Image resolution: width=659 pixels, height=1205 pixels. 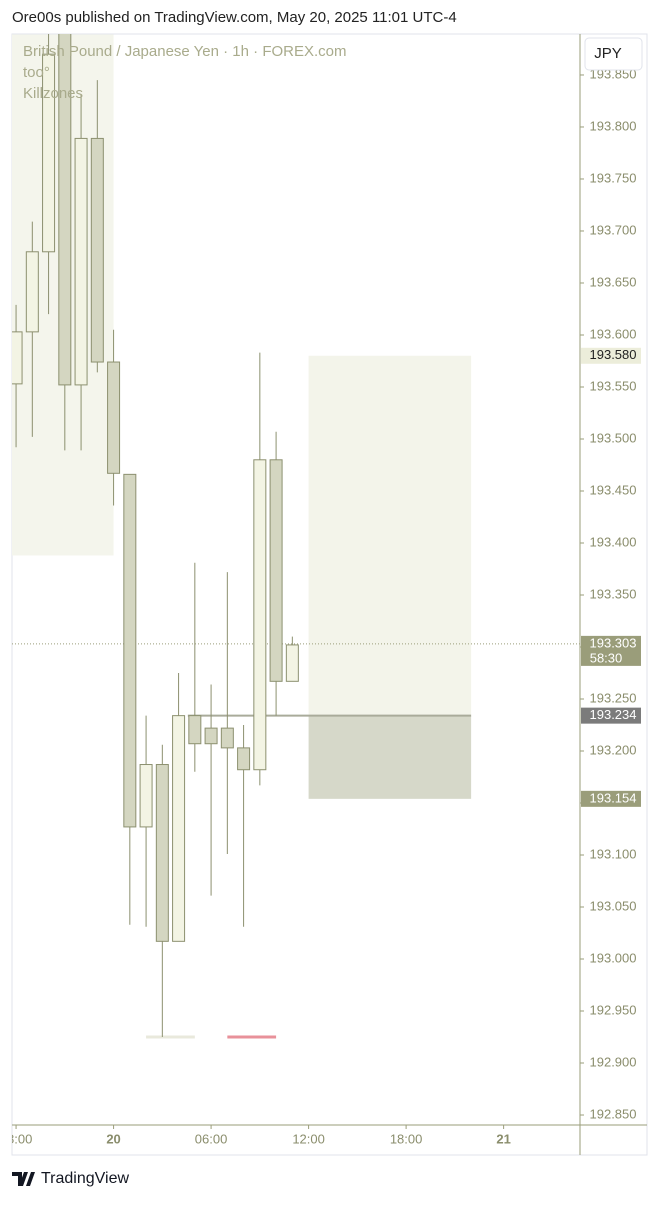 I want to click on x-tick-label: 06:00, so click(x=211, y=1138).